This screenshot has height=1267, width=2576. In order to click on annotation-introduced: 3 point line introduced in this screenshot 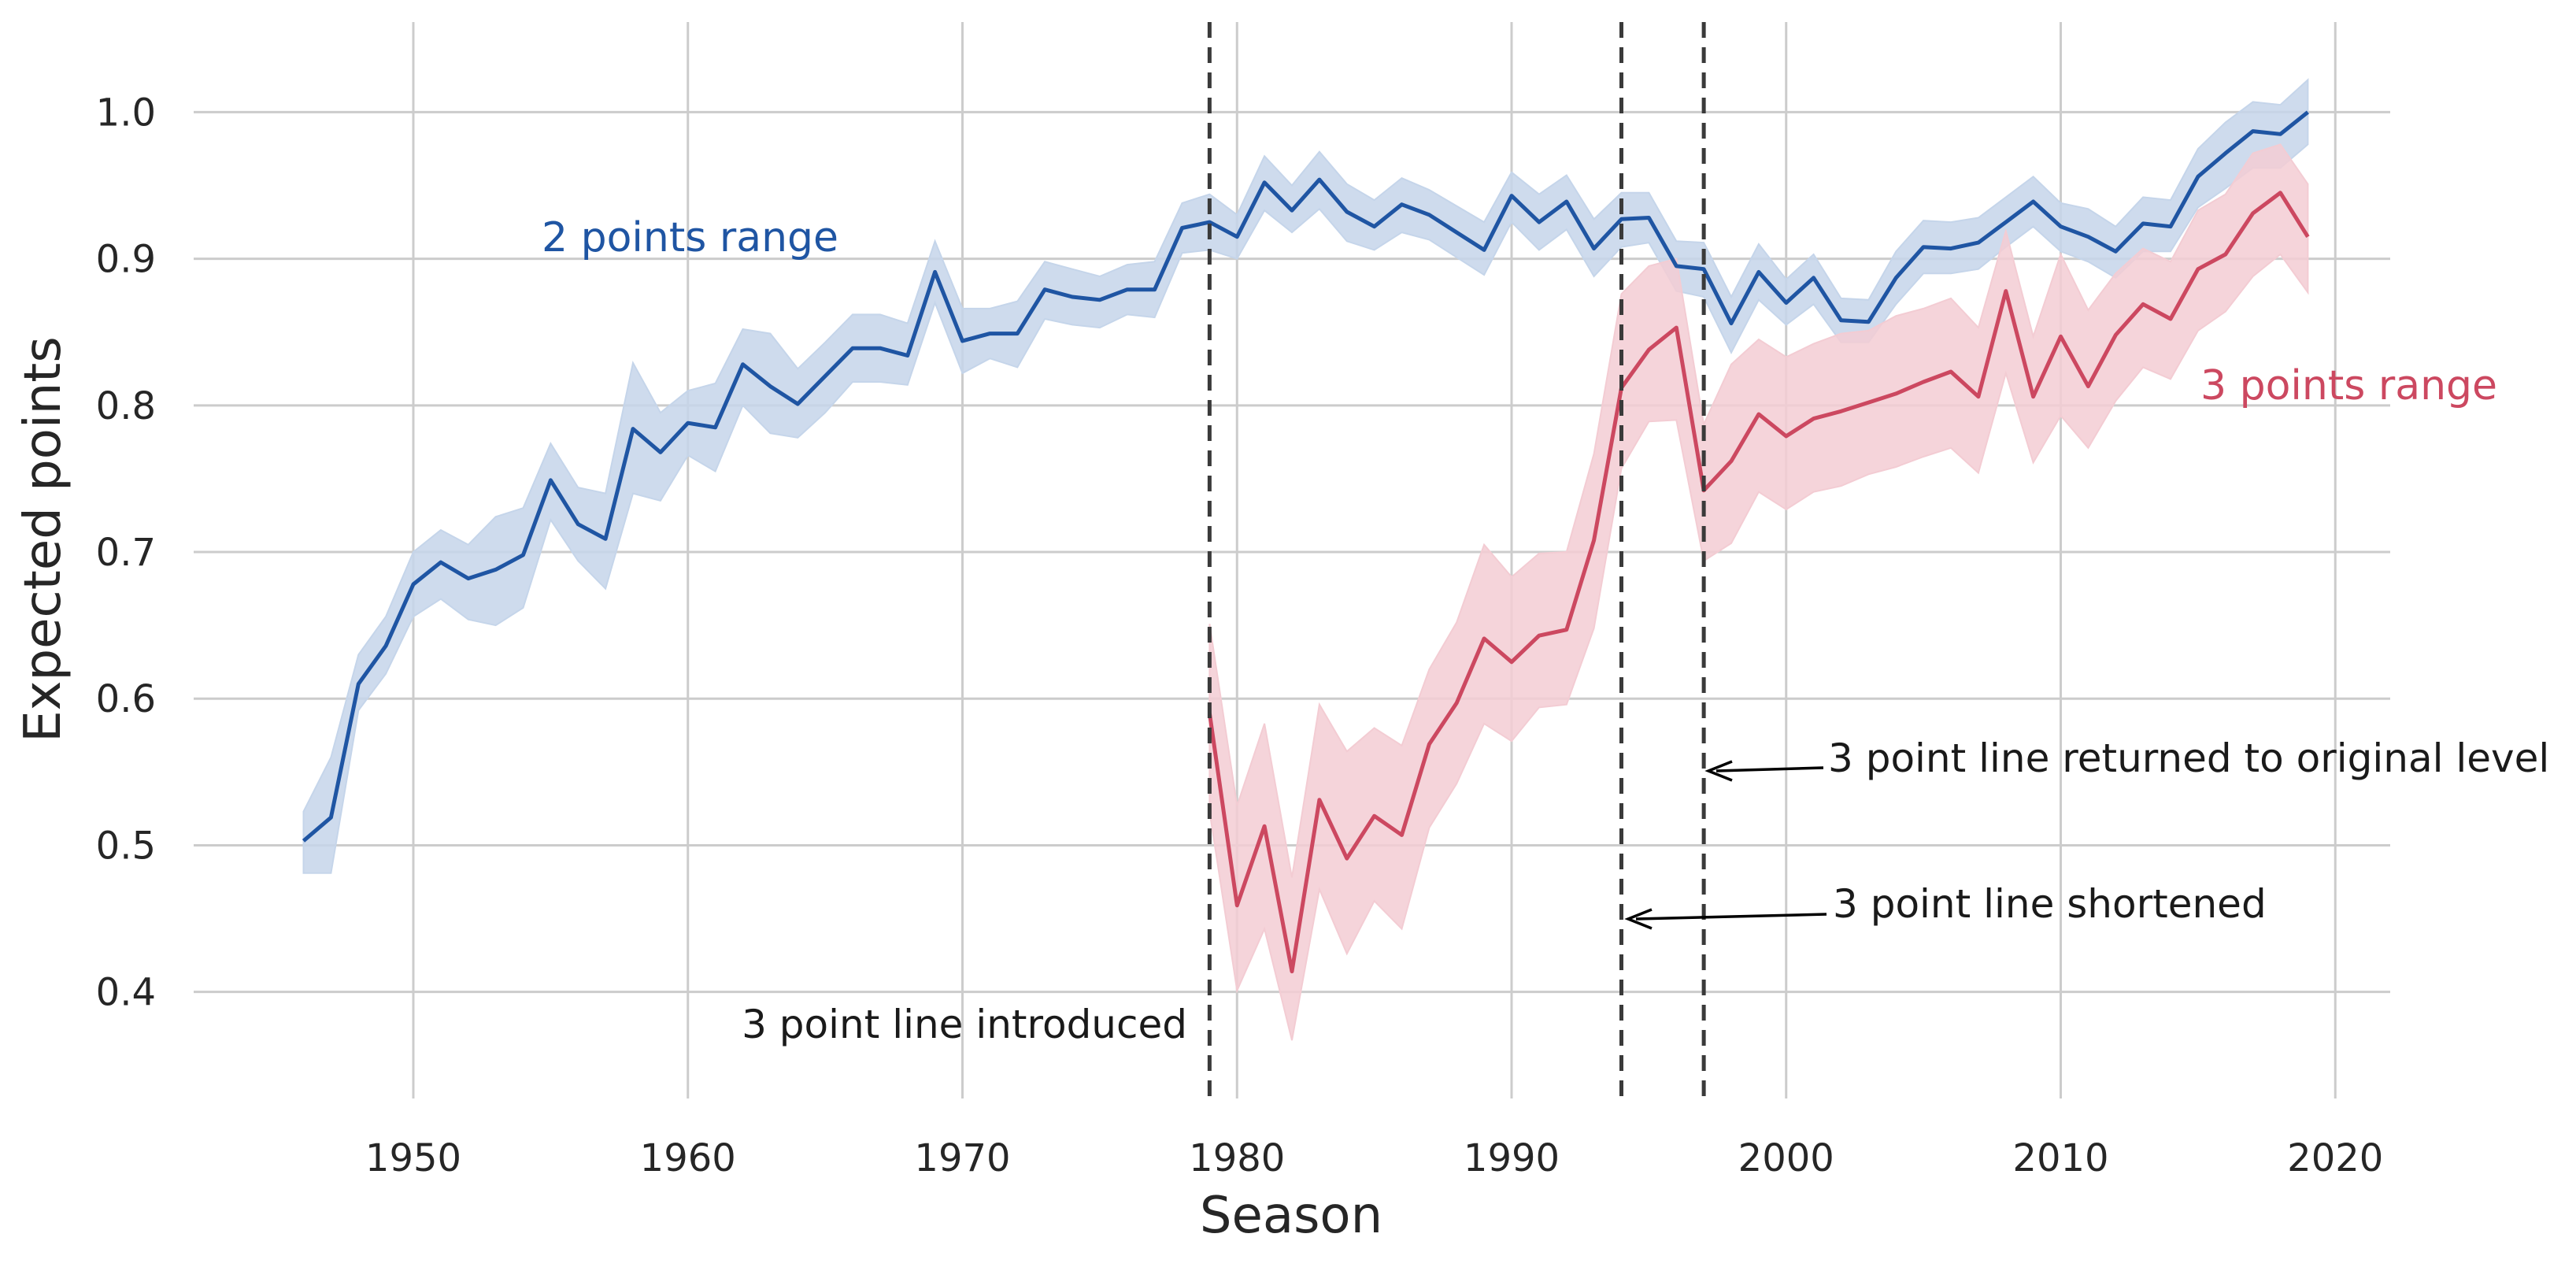, I will do `click(964, 1024)`.